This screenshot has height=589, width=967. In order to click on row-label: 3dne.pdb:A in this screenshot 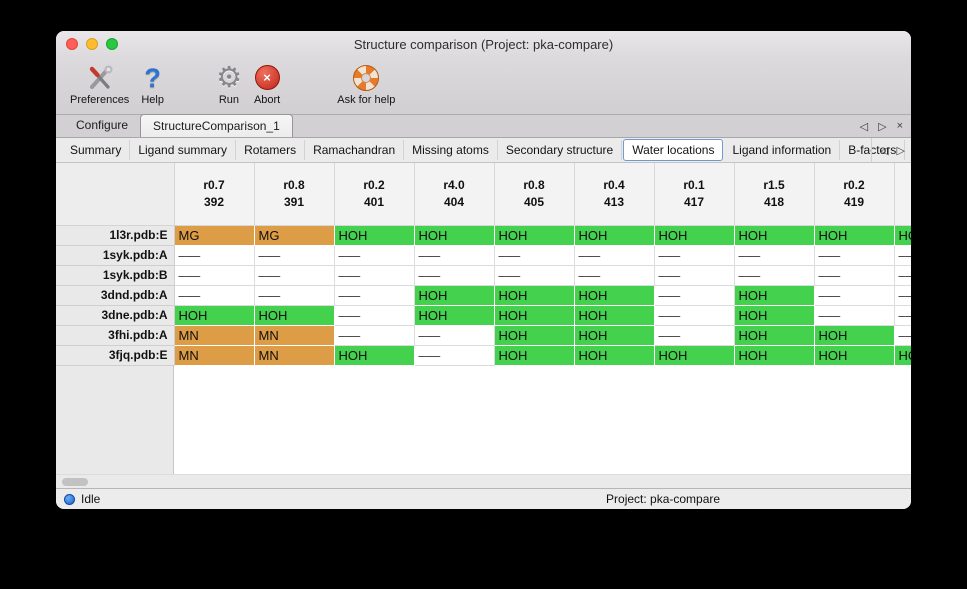, I will do `click(115, 315)`.